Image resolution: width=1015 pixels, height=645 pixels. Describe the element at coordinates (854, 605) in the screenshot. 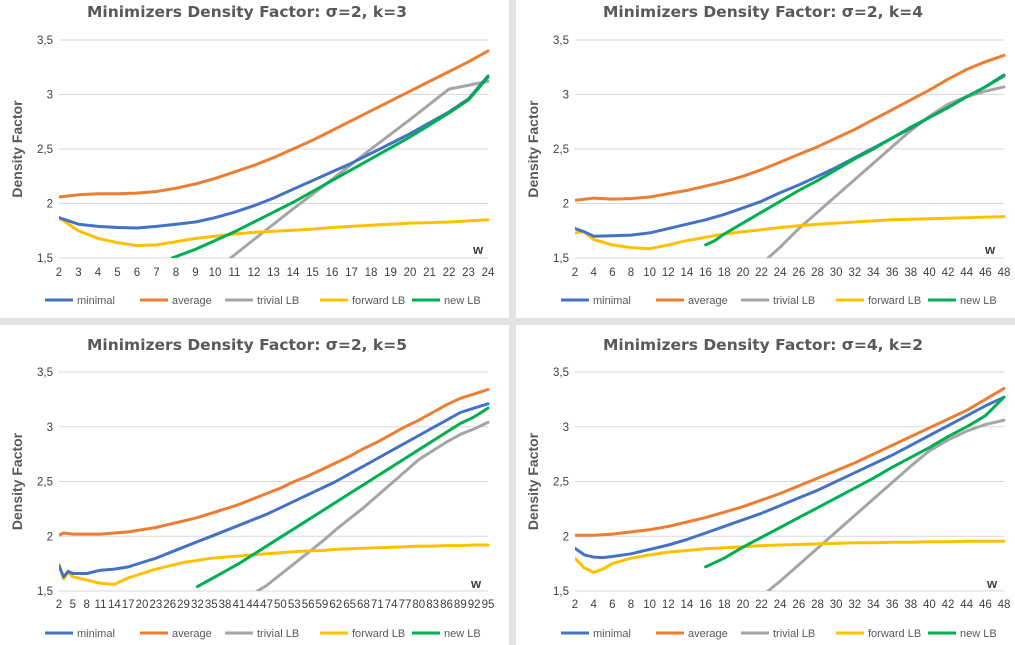

I see `x-tick-label: 32` at that location.